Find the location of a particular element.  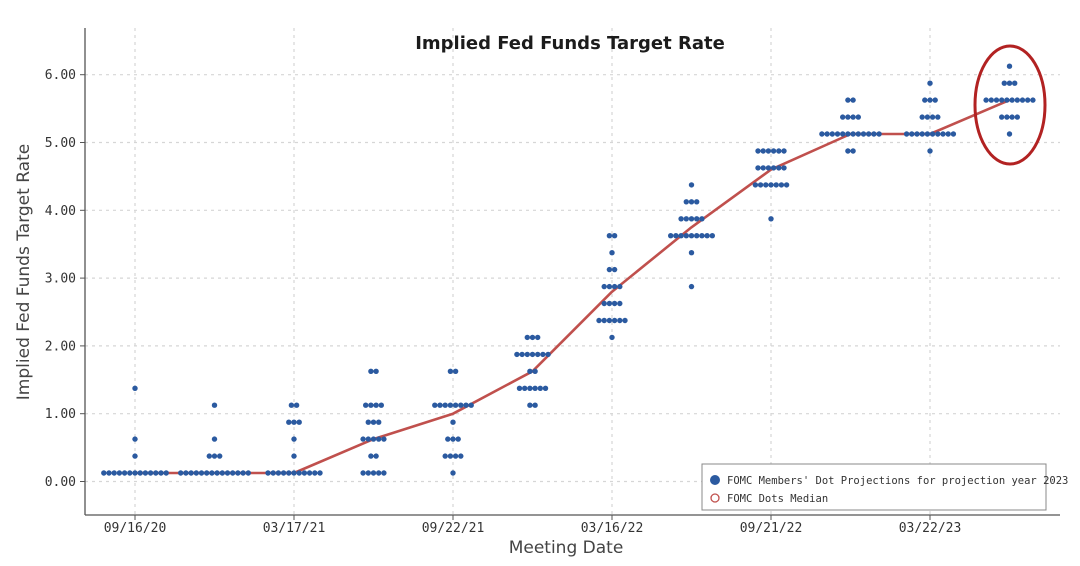

x-axis-title: Meeting Date is located at coordinates (566, 548).